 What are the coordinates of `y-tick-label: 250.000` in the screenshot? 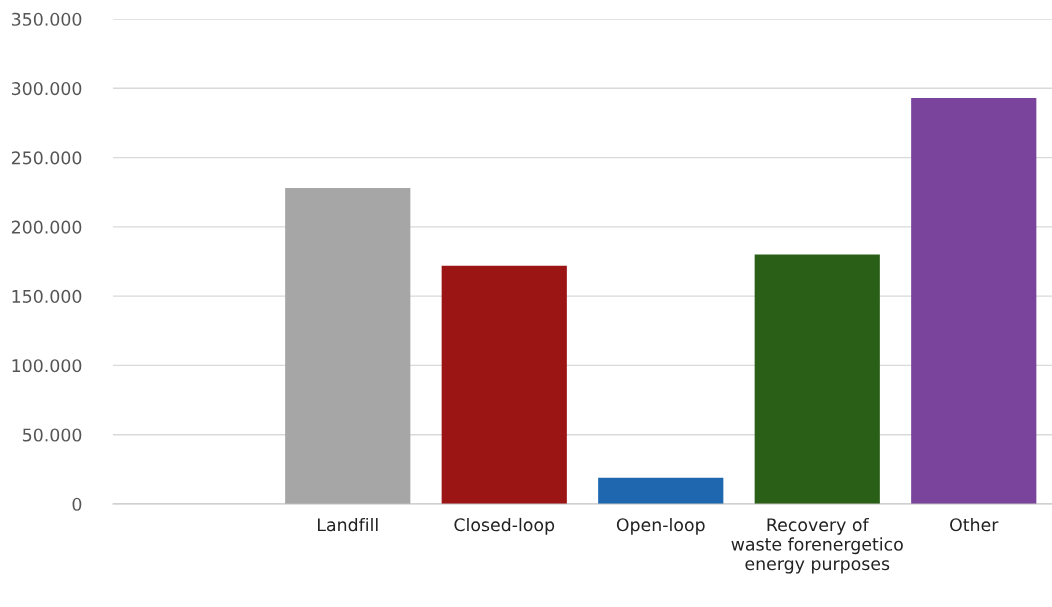 It's located at (46, 158).